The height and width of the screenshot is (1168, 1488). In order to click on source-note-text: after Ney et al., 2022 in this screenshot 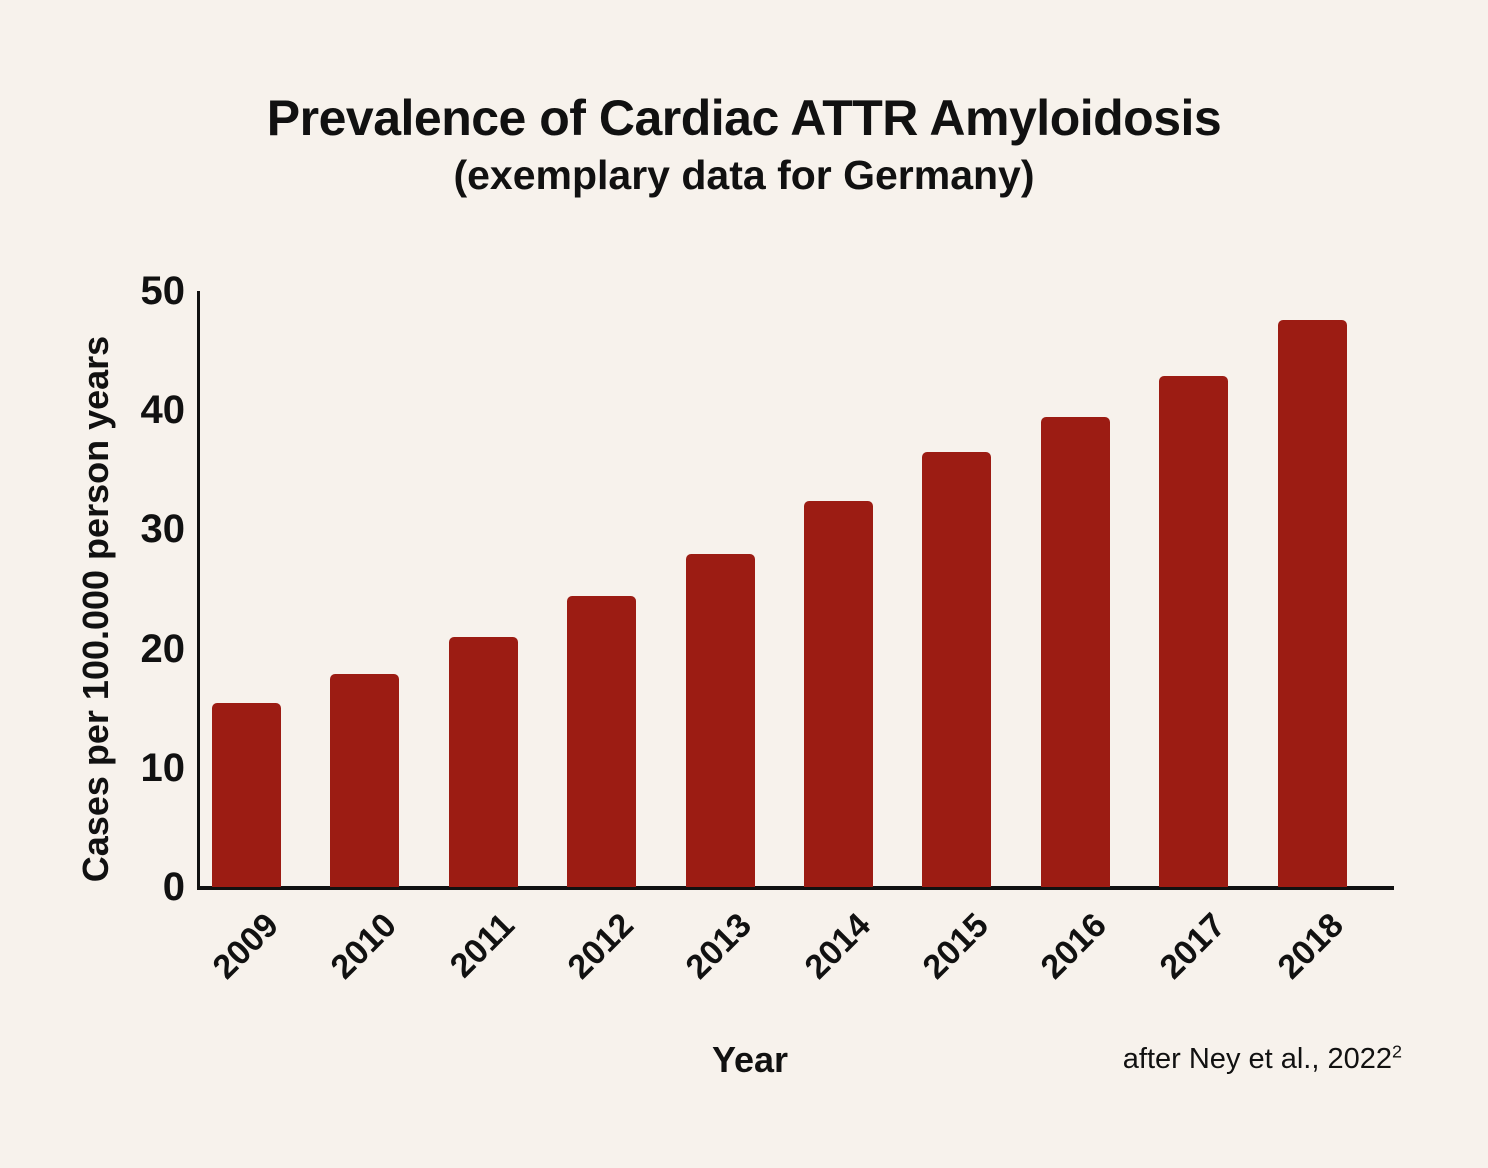, I will do `click(1257, 1059)`.